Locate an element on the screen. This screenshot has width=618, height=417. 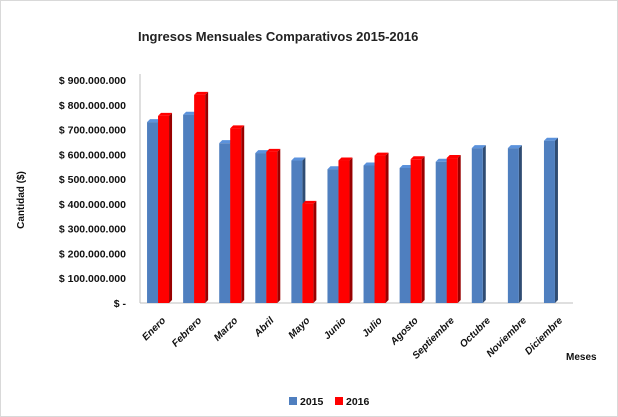
x-tick-label-agosto: Agosto is located at coordinates (404, 331).